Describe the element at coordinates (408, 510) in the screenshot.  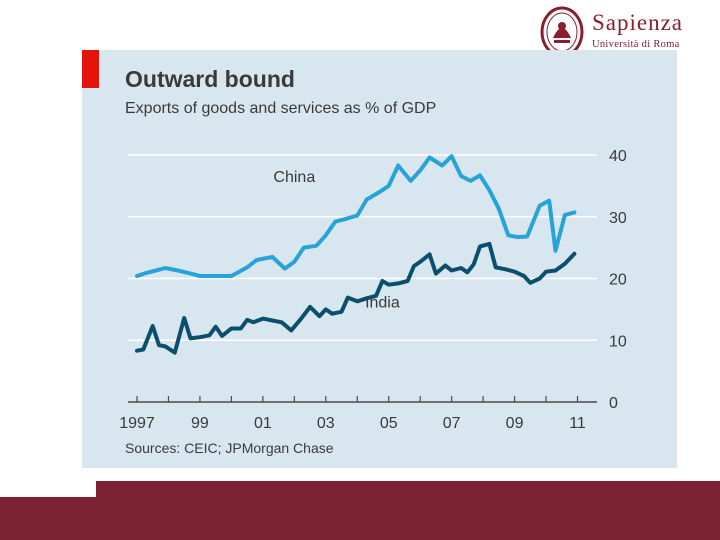
I see `footer-bar` at that location.